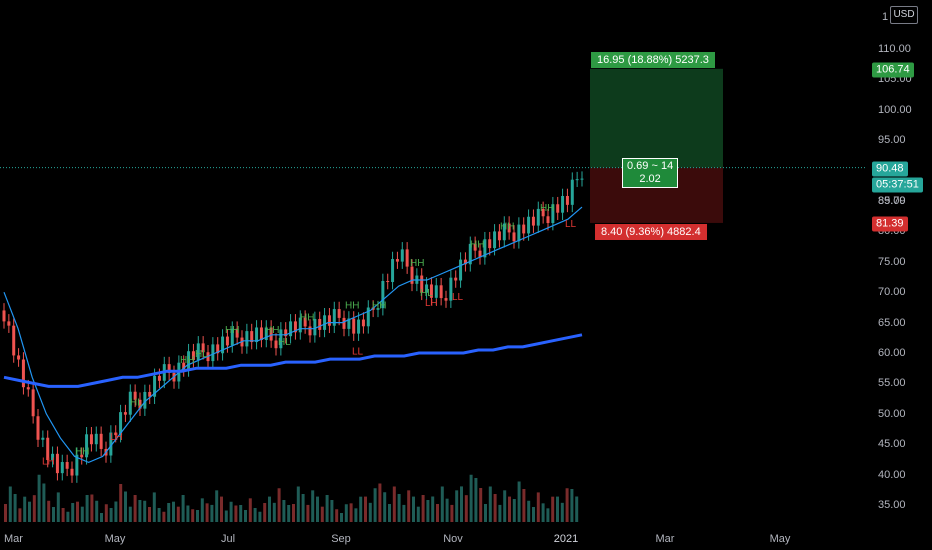  Describe the element at coordinates (466, 540) in the screenshot. I see `time-axis` at that location.